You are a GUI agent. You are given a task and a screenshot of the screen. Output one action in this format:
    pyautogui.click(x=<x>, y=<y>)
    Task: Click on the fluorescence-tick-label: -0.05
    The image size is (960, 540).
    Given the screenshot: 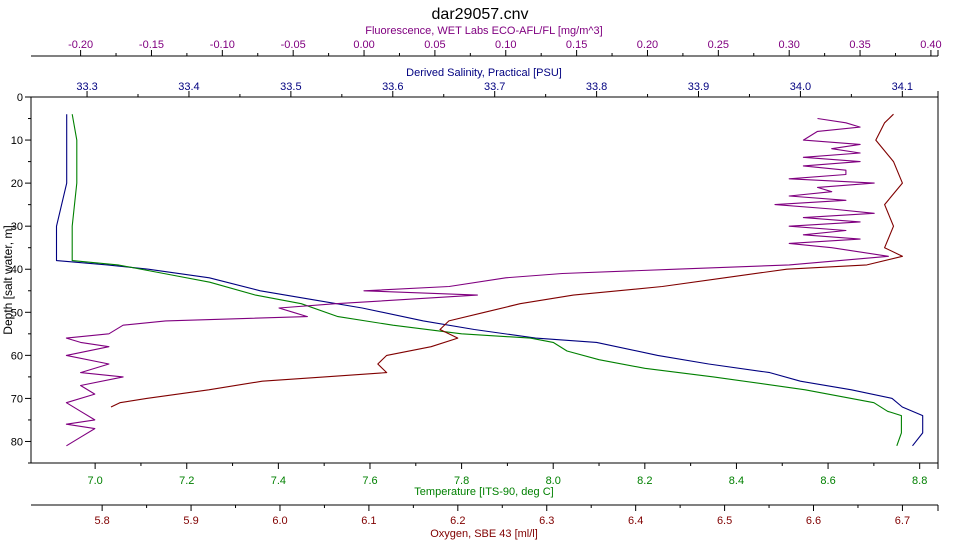 What is the action you would take?
    pyautogui.click(x=293, y=45)
    